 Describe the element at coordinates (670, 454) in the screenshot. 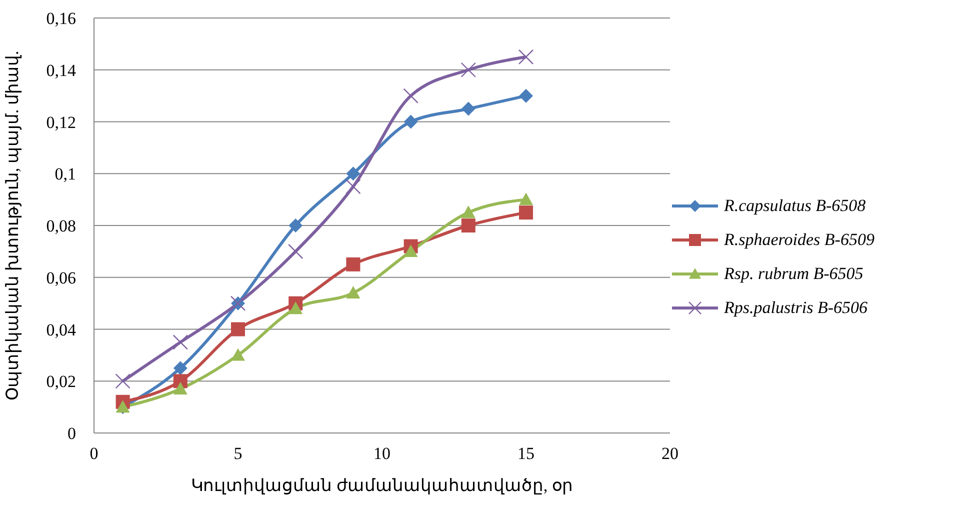

I see `x-tick-label: 20` at that location.